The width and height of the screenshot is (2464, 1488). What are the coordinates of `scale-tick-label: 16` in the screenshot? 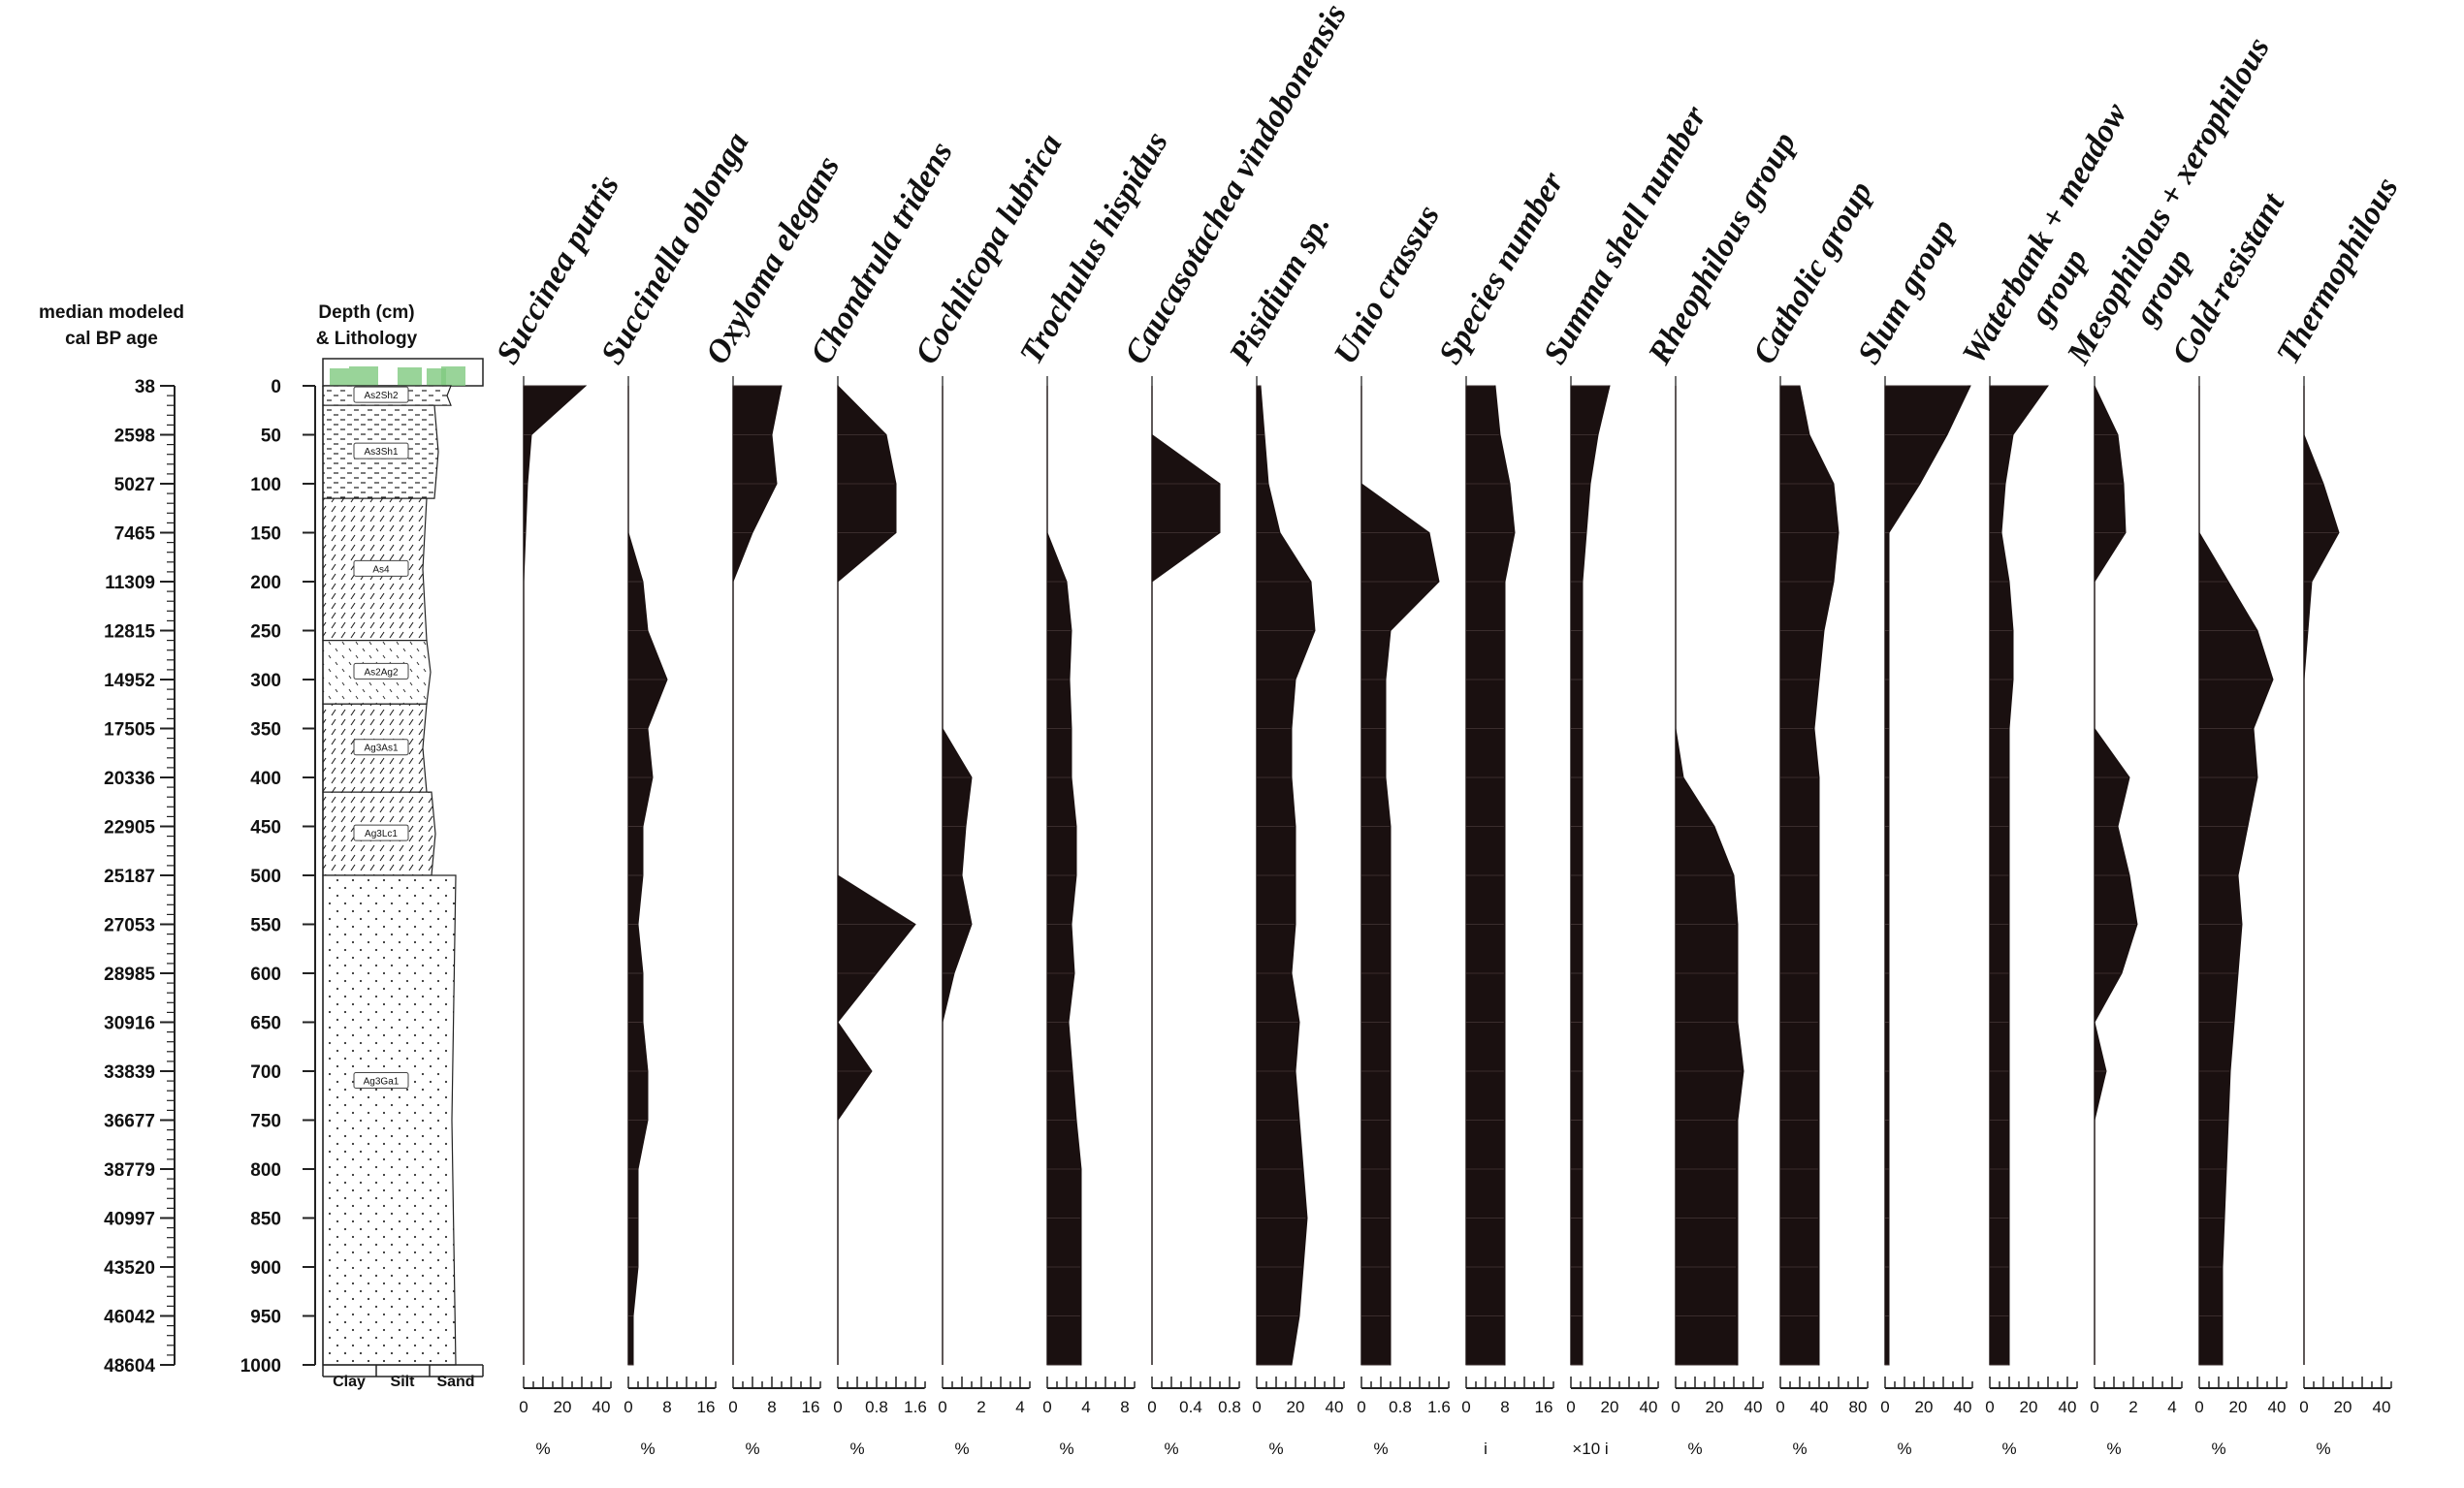 It's located at (706, 1407).